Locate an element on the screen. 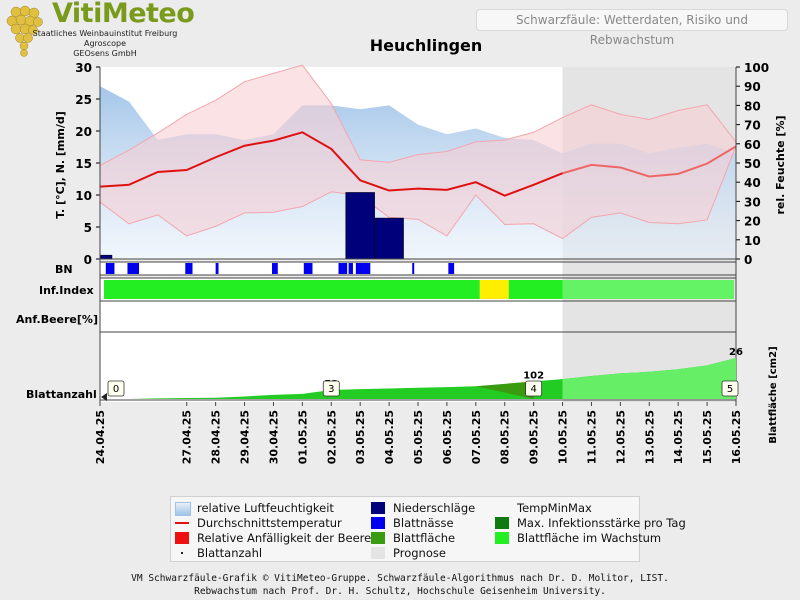 The height and width of the screenshot is (600, 800). row-label-blatt: Blattanzahl is located at coordinates (61, 394).